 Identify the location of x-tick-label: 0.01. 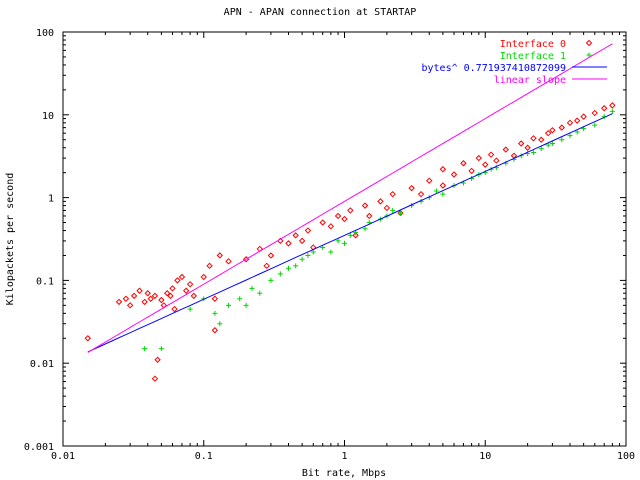
(63, 456).